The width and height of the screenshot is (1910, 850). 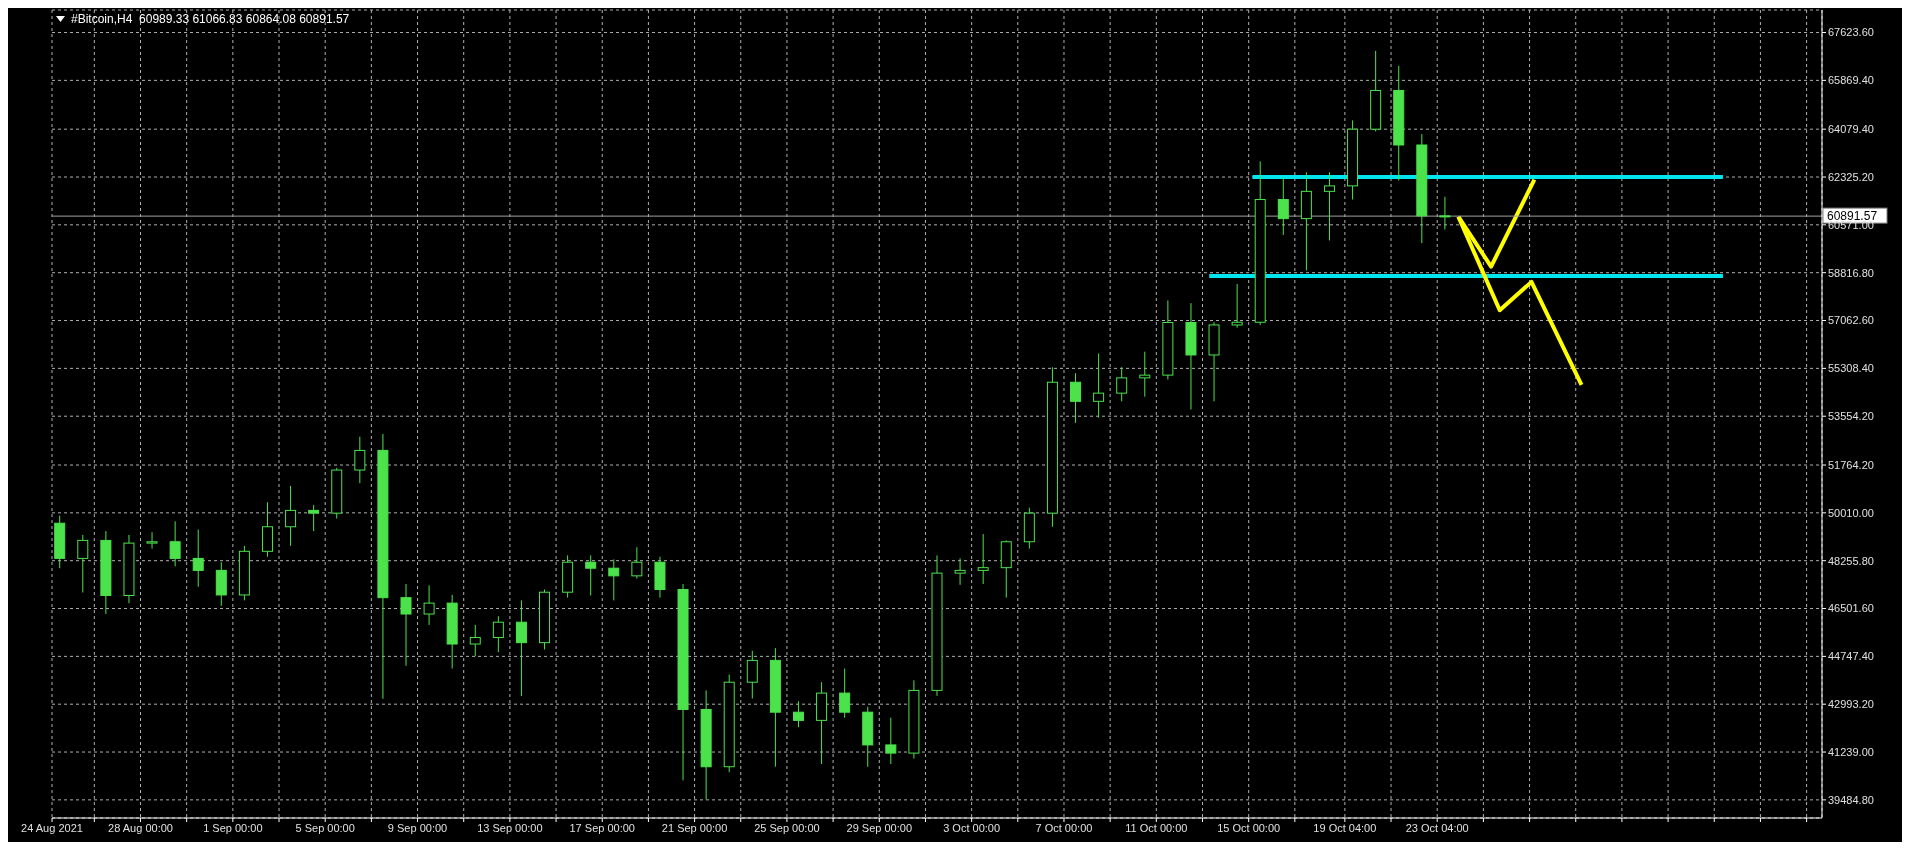 I want to click on y-tick-label: 50010.00, so click(x=1851, y=512).